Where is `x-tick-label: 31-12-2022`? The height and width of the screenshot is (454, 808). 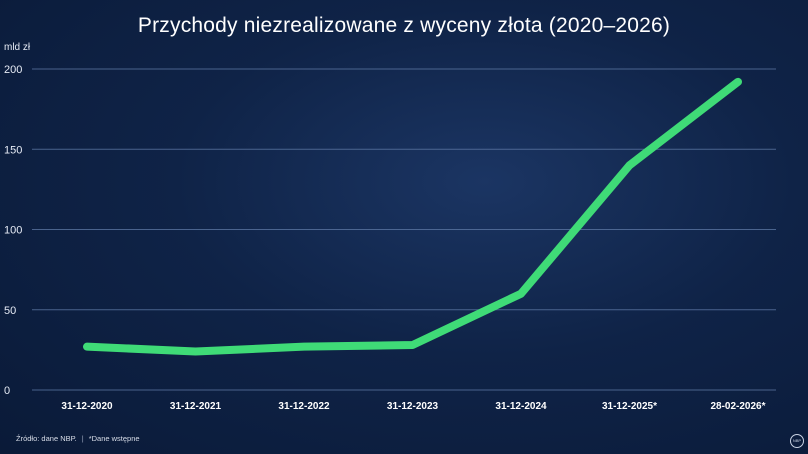 x-tick-label: 31-12-2022 is located at coordinates (304, 406).